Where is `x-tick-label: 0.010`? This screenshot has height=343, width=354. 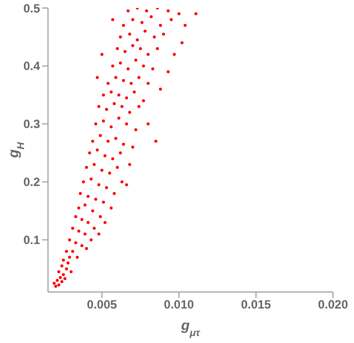
x-tick-label: 0.010 is located at coordinates (179, 305).